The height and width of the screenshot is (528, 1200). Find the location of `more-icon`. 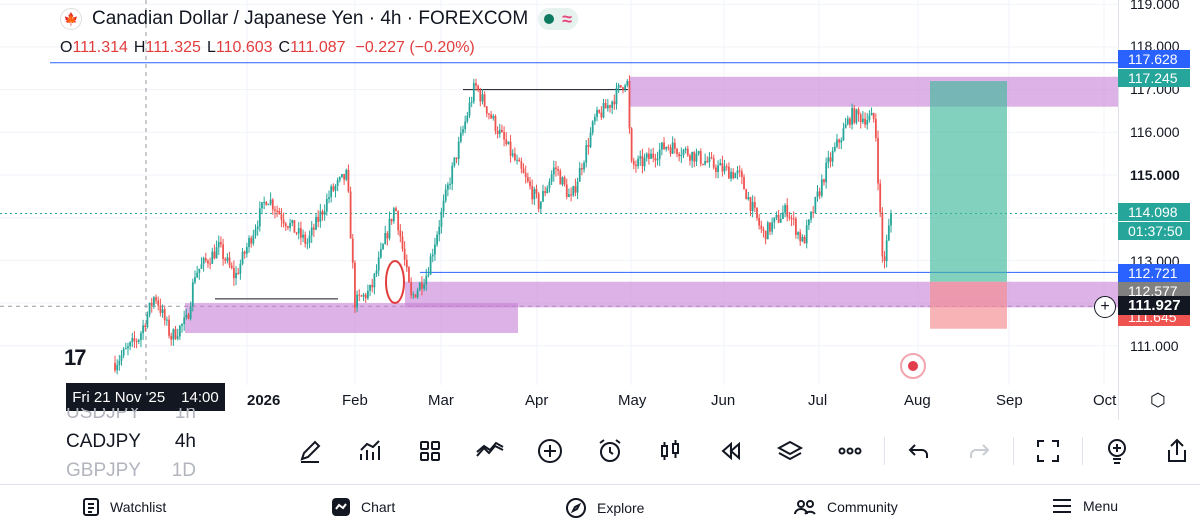

more-icon is located at coordinates (850, 451).